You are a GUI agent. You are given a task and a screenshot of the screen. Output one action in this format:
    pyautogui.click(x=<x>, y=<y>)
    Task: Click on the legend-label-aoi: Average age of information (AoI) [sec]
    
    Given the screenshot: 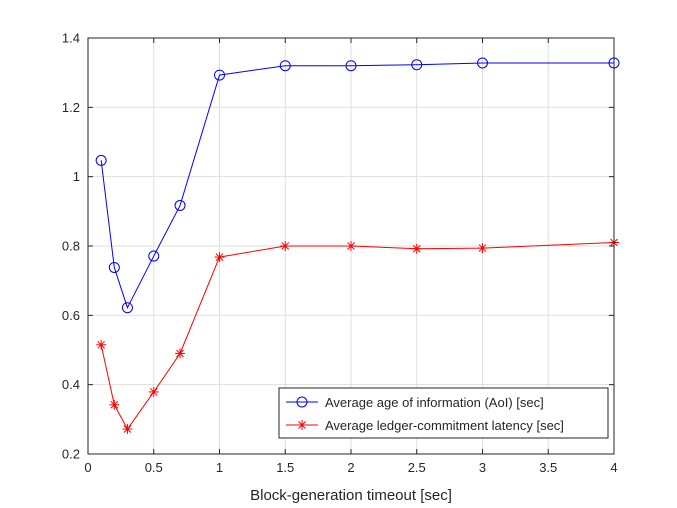 What is the action you would take?
    pyautogui.click(x=434, y=402)
    